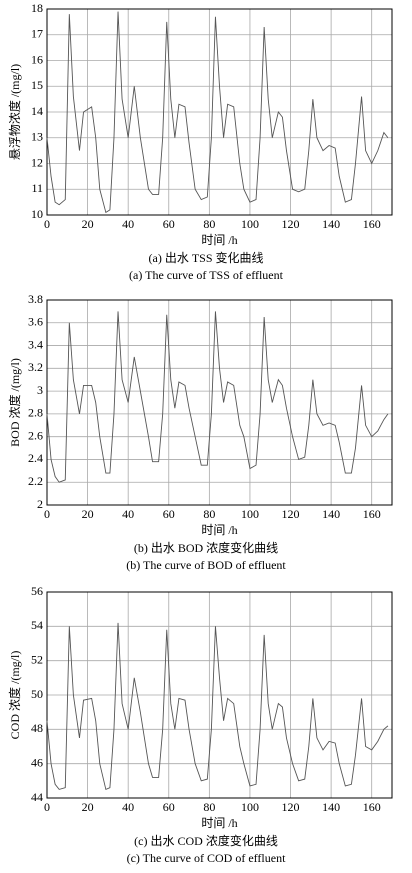 The width and height of the screenshot is (412, 873). What do you see at coordinates (37, 728) in the screenshot?
I see `y-tick-label: 48` at bounding box center [37, 728].